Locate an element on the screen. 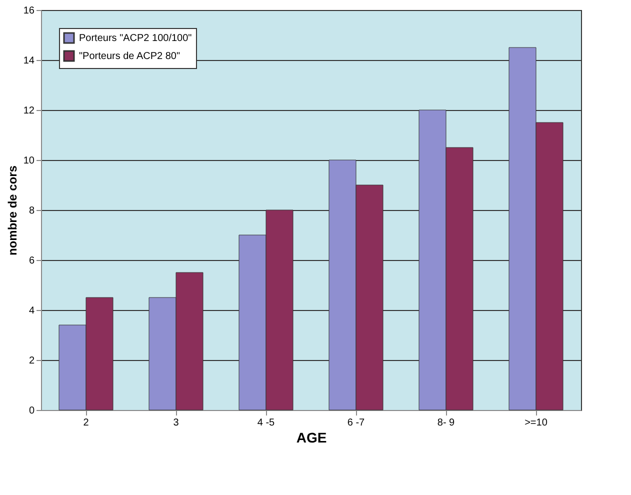 The height and width of the screenshot is (495, 631). x-tick-label: 3 is located at coordinates (176, 423).